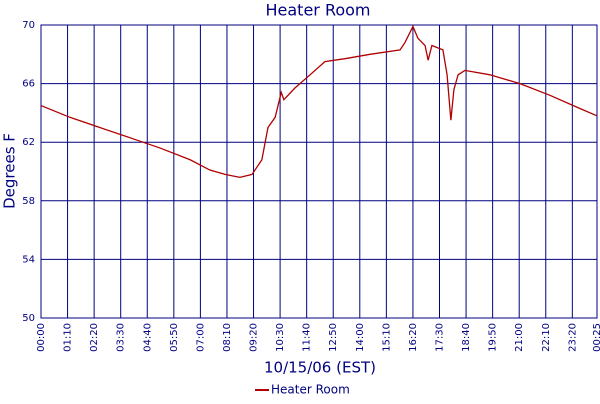  Describe the element at coordinates (94, 337) in the screenshot. I see `x-tick-label: 02:20` at that location.